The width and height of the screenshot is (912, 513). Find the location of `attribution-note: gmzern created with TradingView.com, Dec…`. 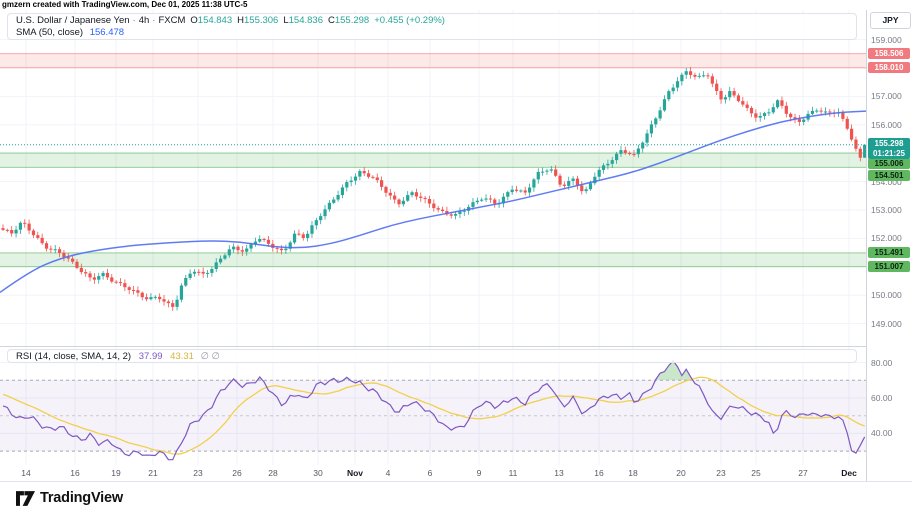

attribution-note: gmzern created with TradingView.com, Dec… is located at coordinates (125, 4).